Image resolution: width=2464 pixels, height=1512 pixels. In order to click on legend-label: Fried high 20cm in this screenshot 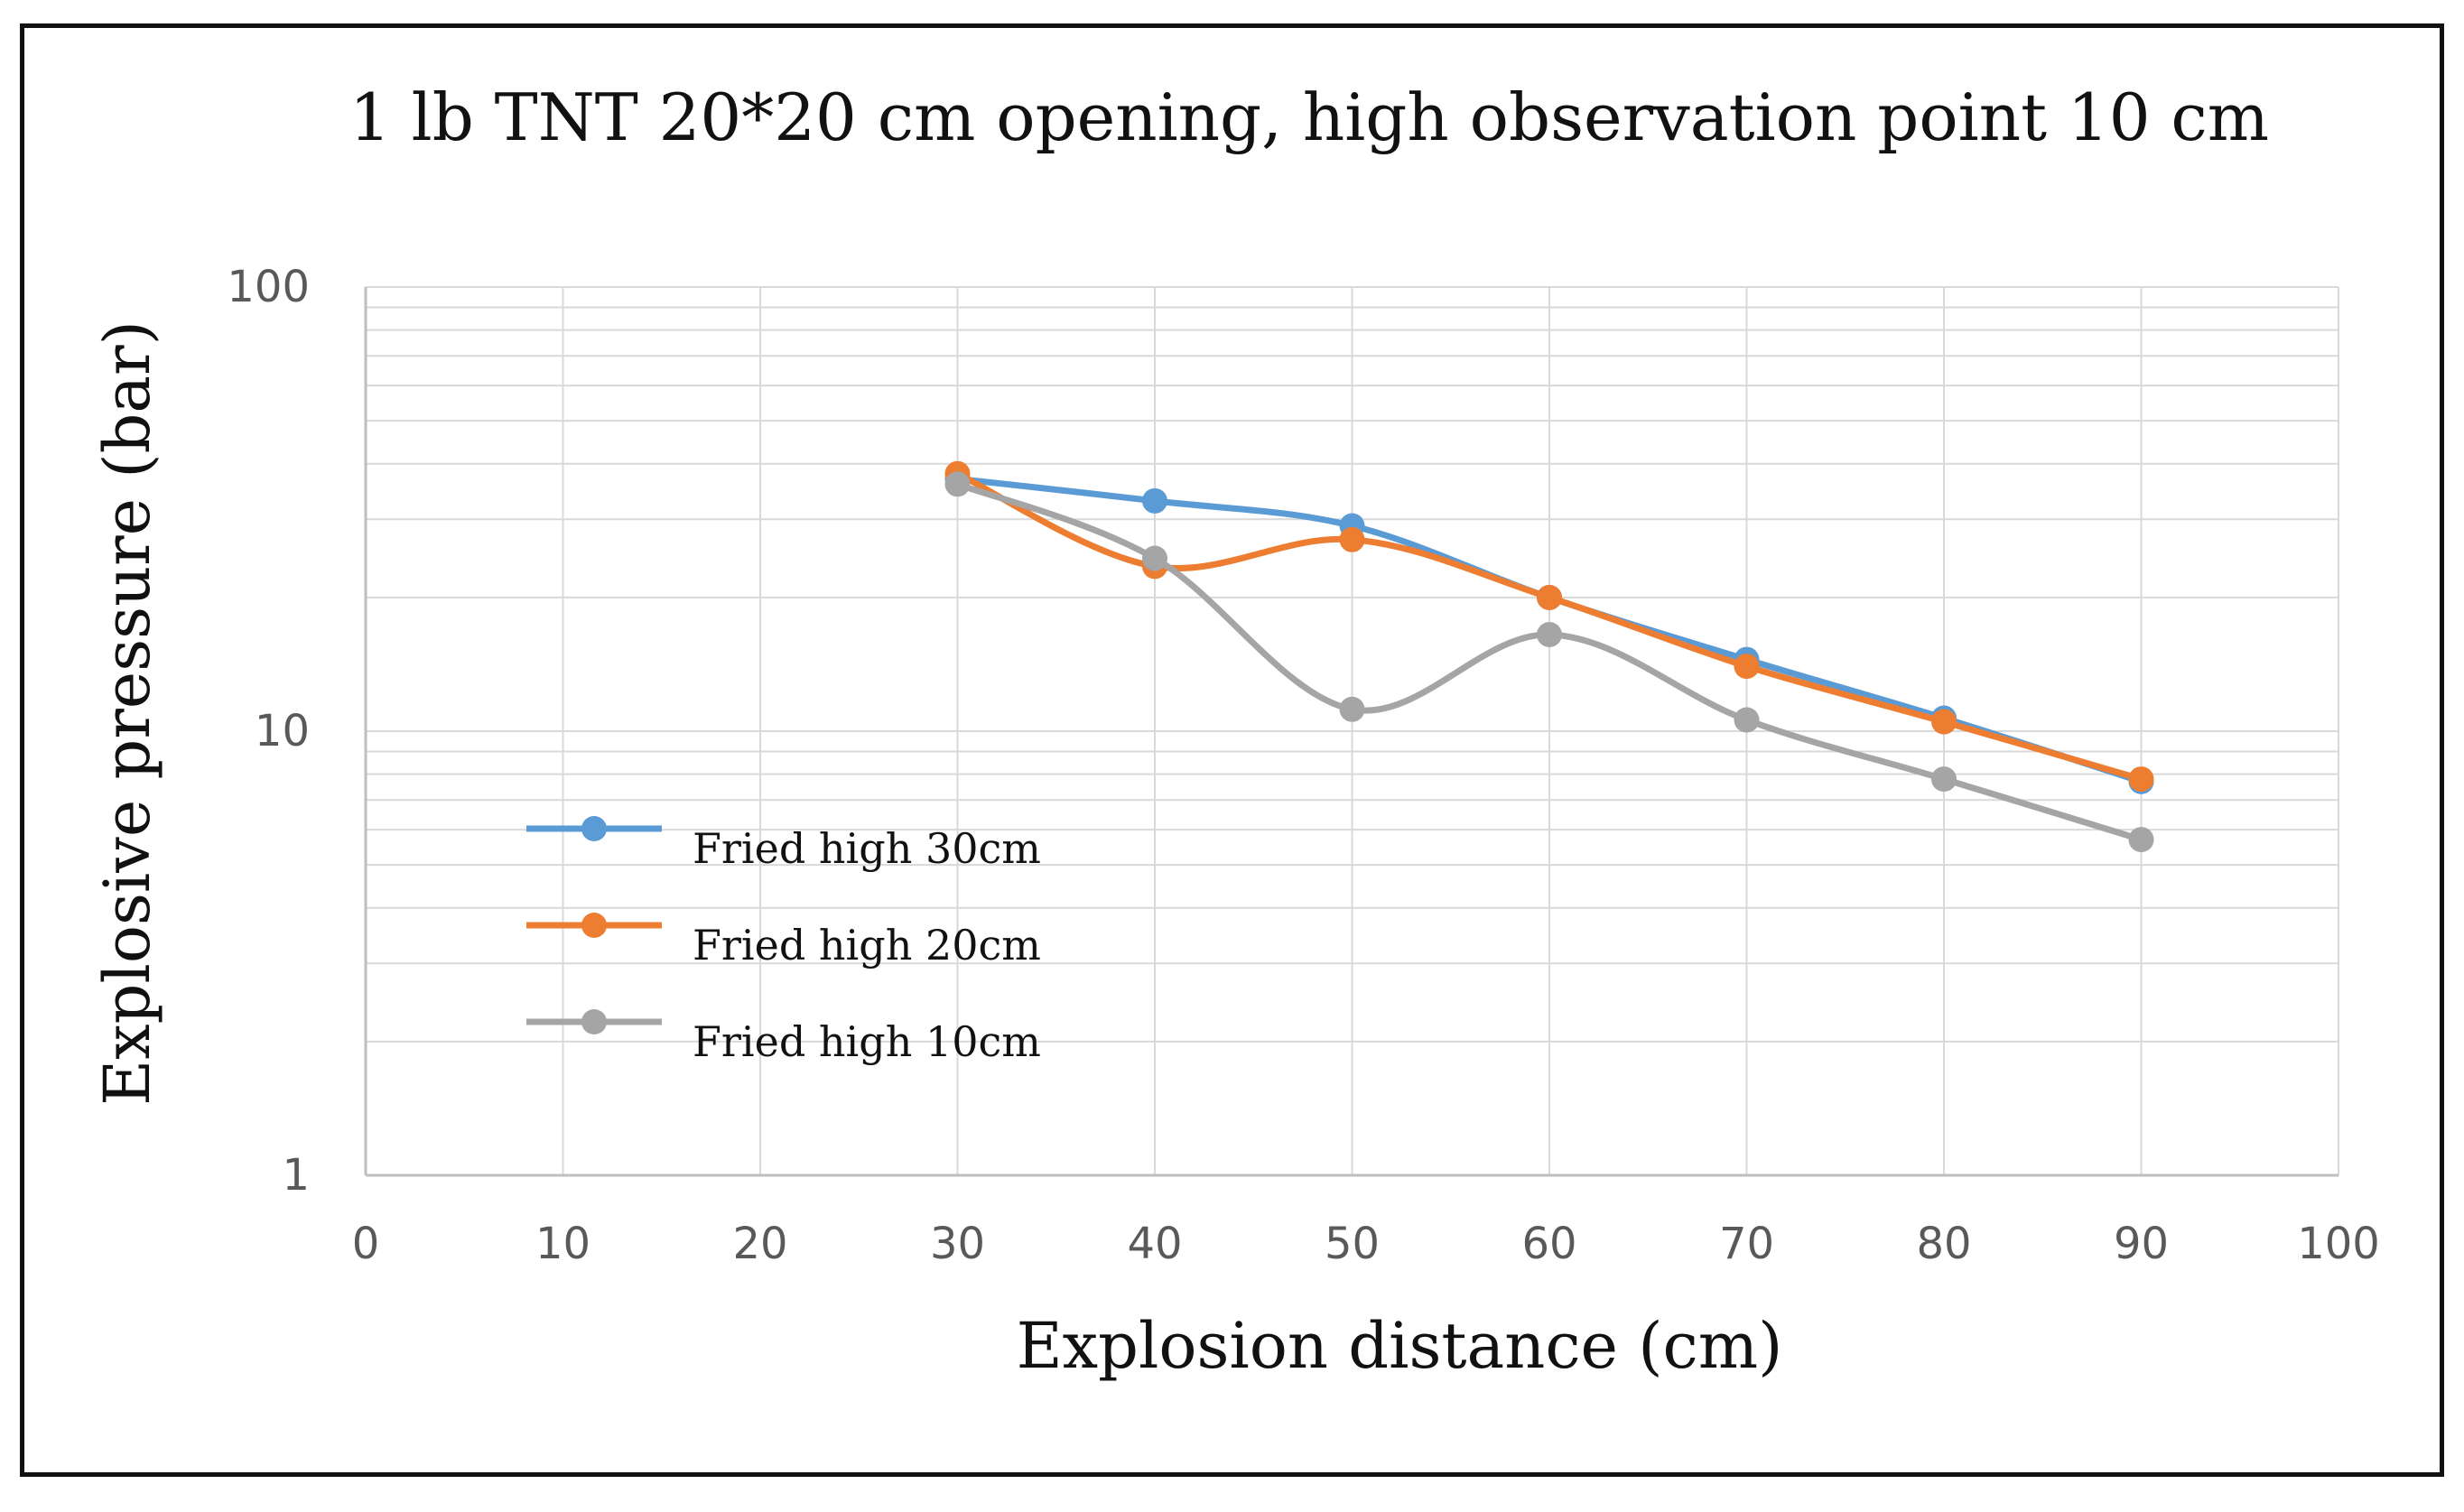, I will do `click(867, 945)`.